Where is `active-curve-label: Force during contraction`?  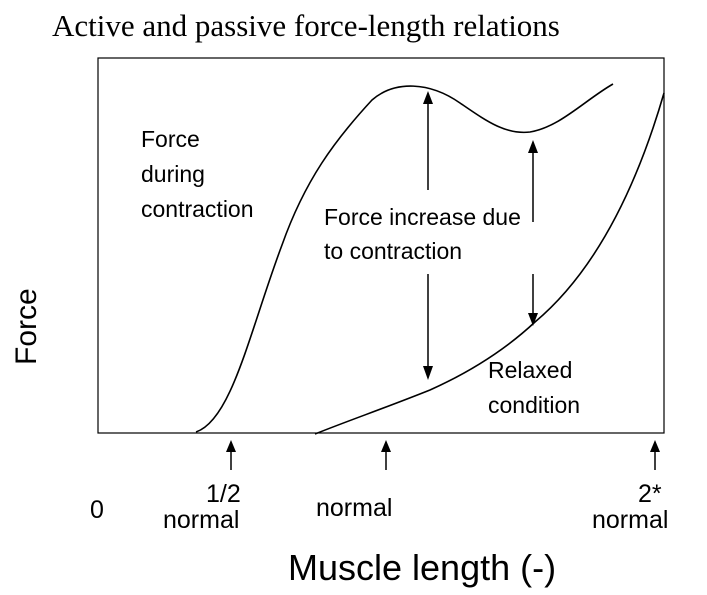 active-curve-label: Force during contraction is located at coordinates (197, 174).